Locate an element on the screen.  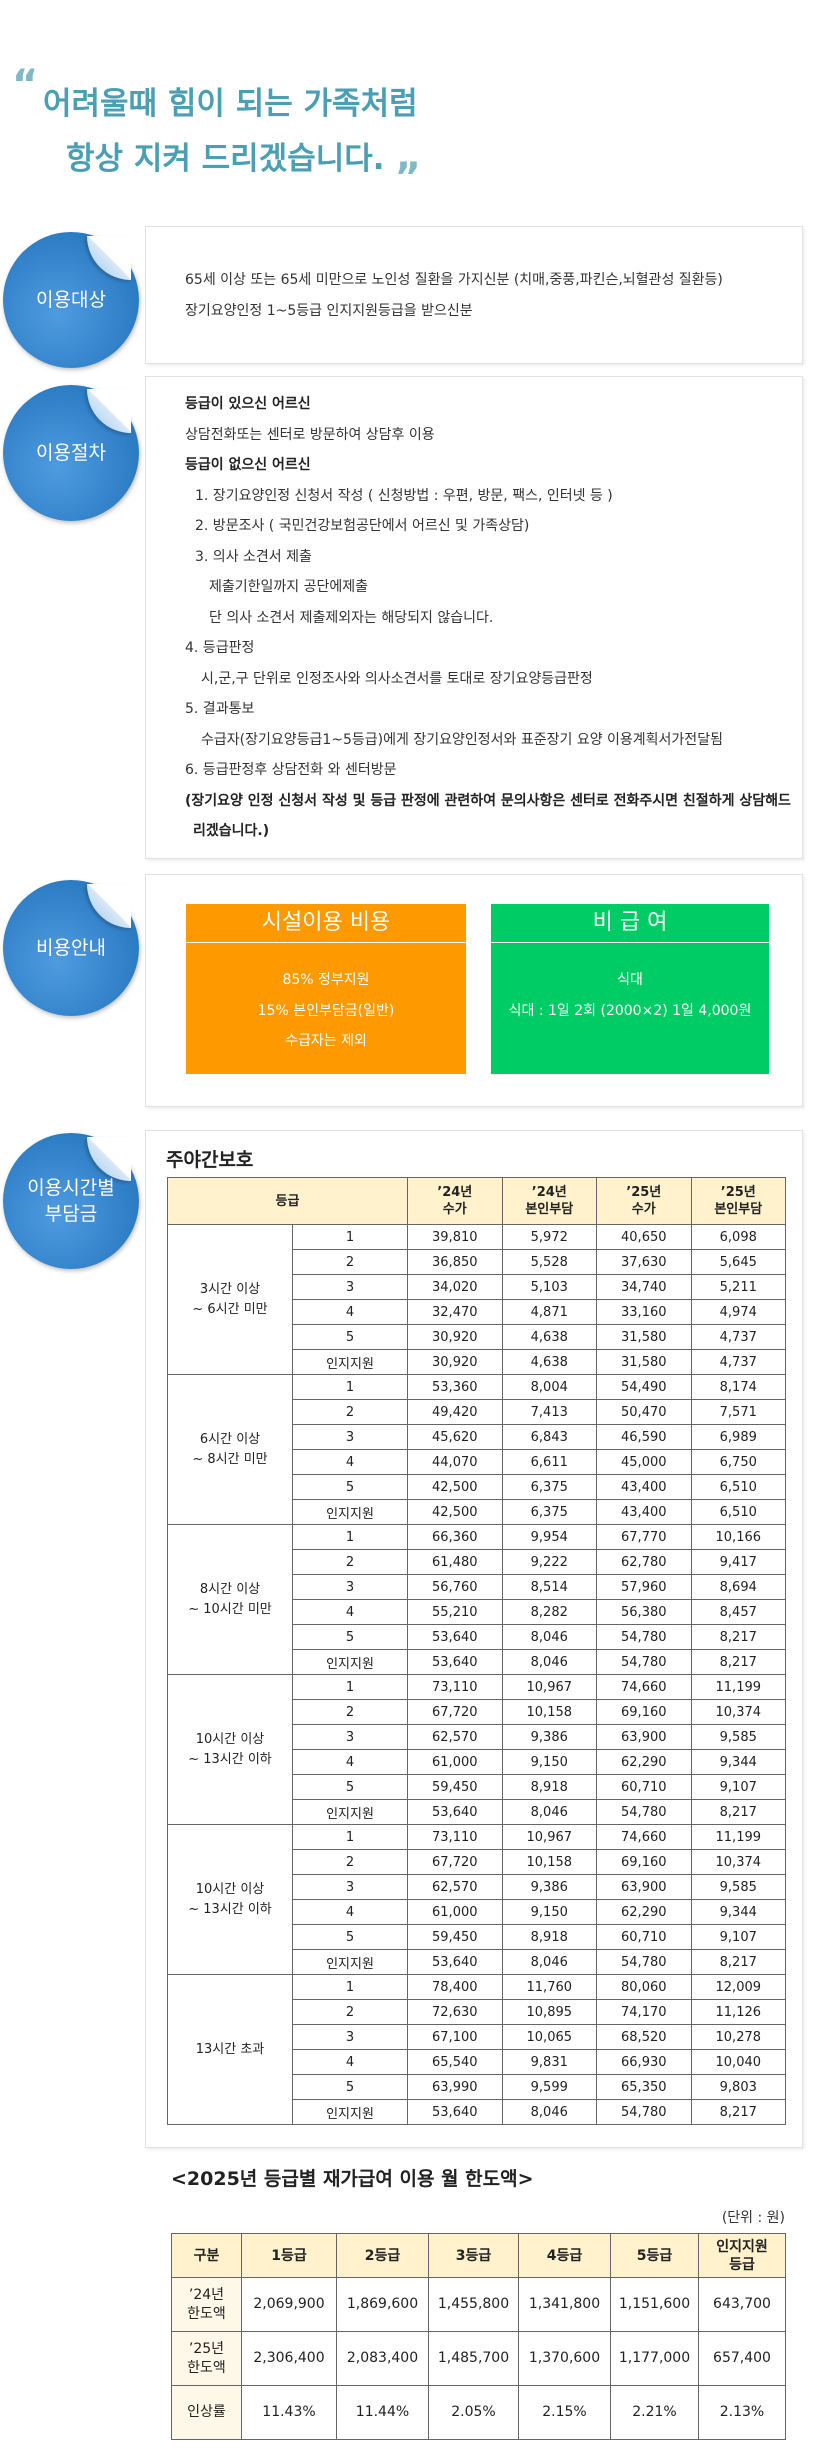
value-cell: 10,374 is located at coordinates (738, 1712).